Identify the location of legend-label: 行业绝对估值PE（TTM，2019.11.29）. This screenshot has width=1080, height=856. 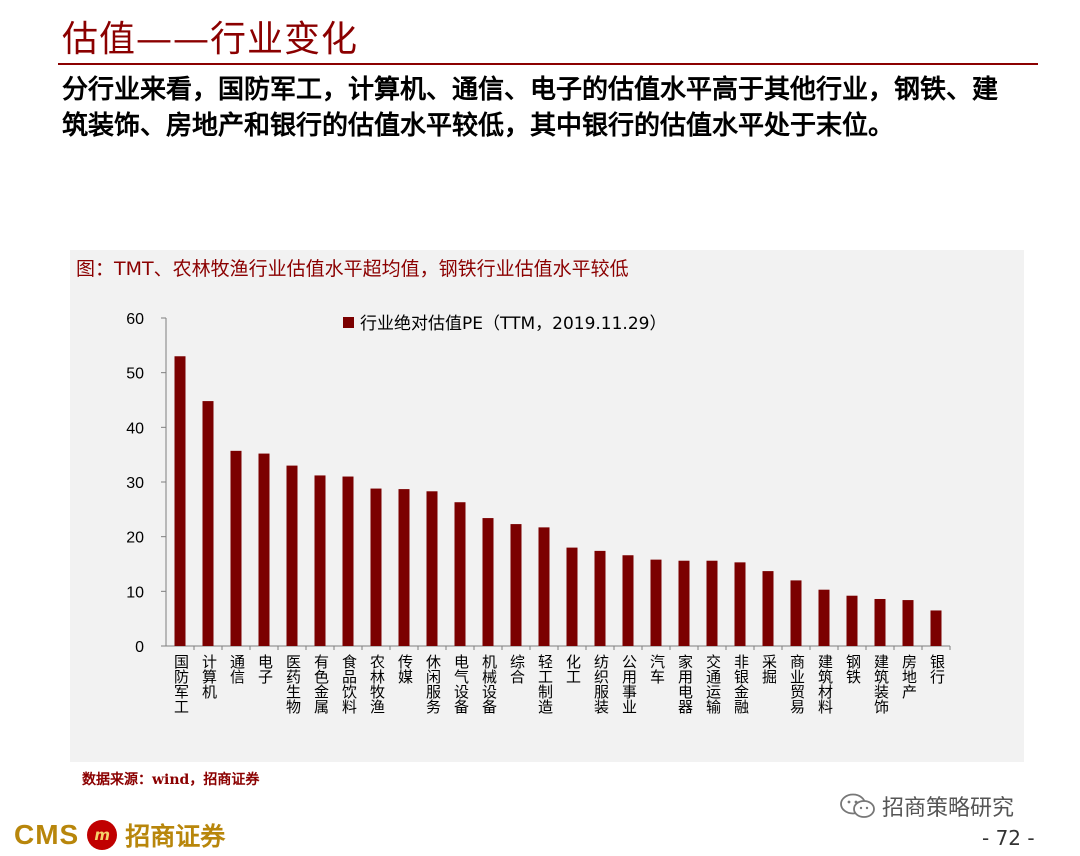
(513, 324).